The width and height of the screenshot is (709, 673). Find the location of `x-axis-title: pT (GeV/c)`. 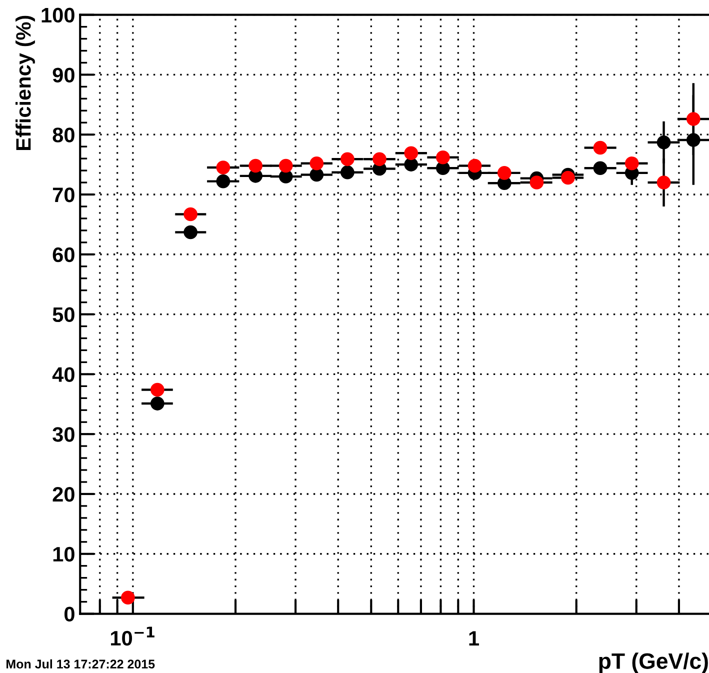

x-axis-title: pT (GeV/c) is located at coordinates (653, 662).